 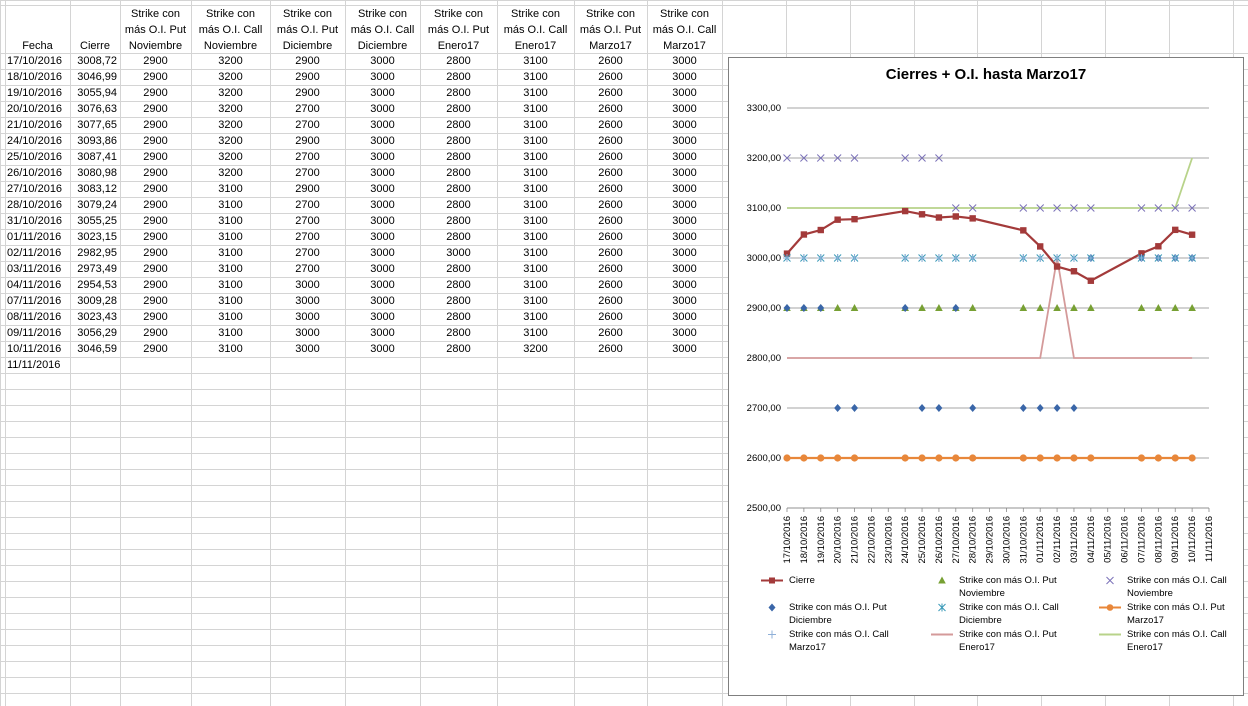 What do you see at coordinates (97, 109) in the screenshot?
I see `close-cell: 3076,63` at bounding box center [97, 109].